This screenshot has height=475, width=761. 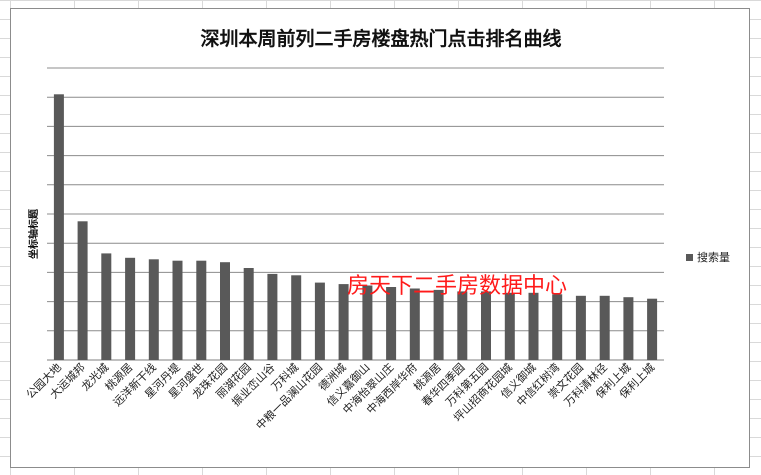 I want to click on legend: 搜索量, so click(x=708, y=257).